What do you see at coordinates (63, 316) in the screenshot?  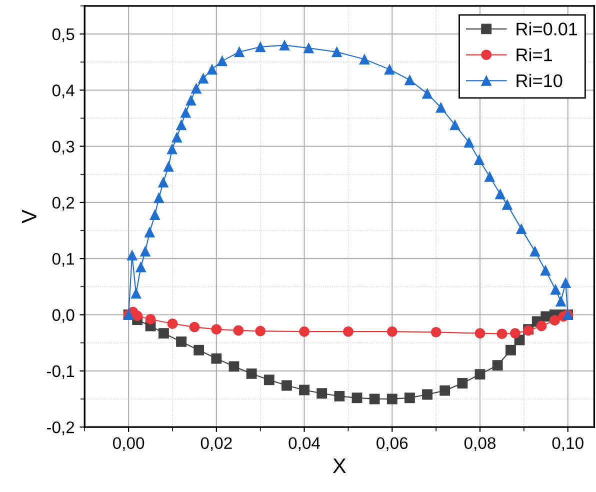 I see `y-tick-label: 0,0` at bounding box center [63, 316].